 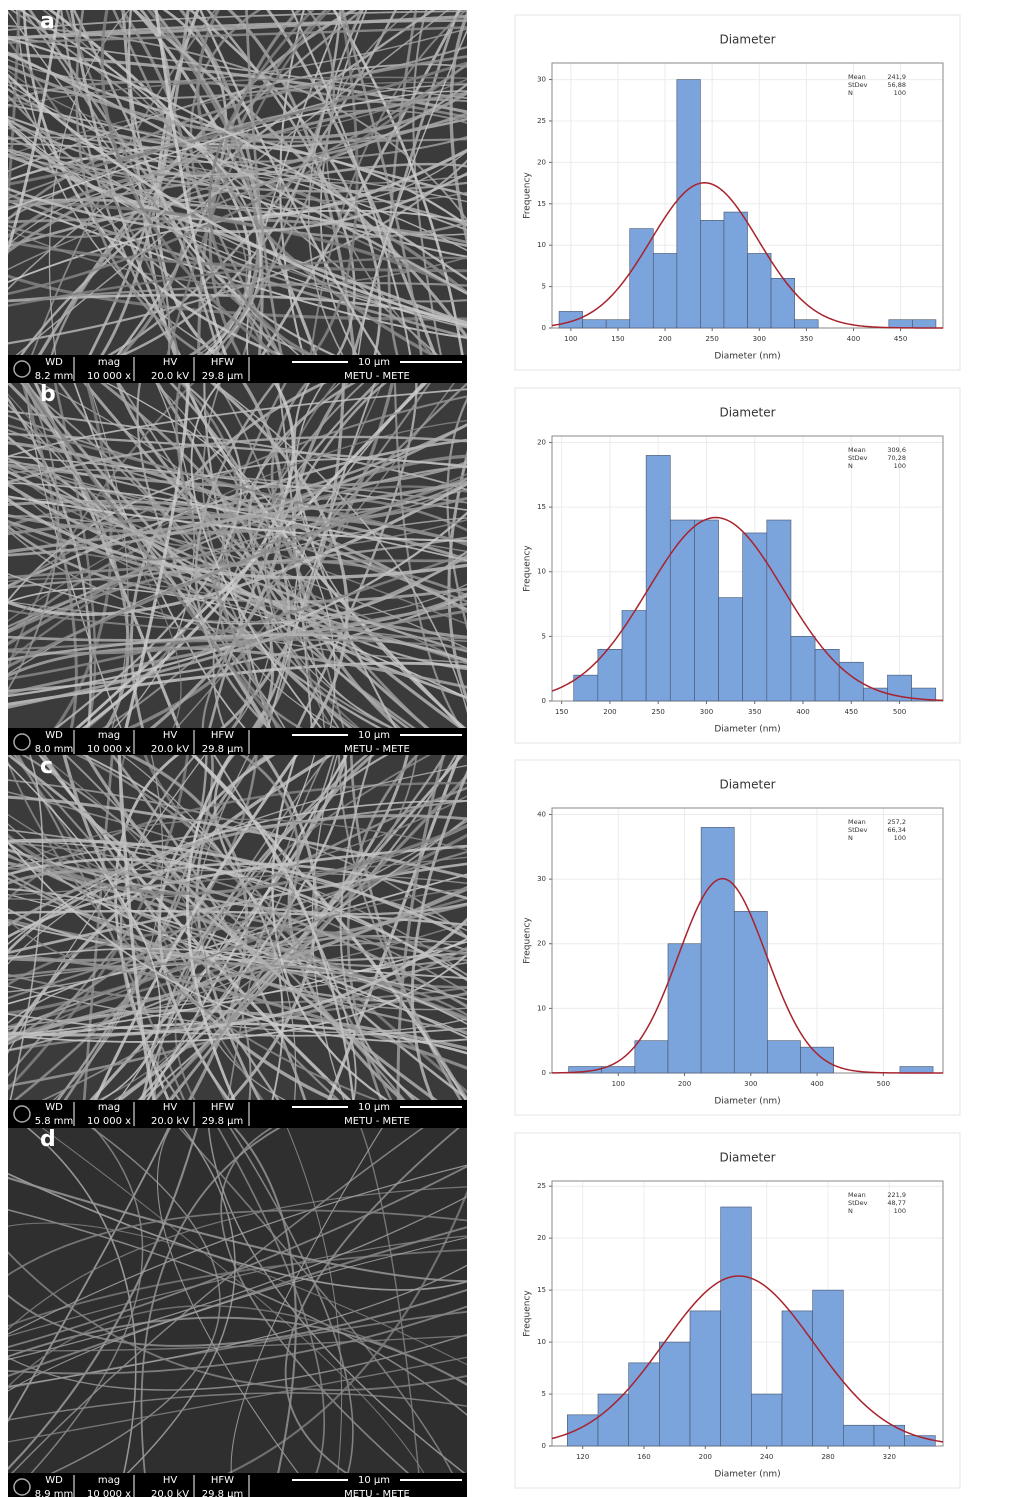 I want to click on x-tick-label: 120, so click(x=582, y=1457).